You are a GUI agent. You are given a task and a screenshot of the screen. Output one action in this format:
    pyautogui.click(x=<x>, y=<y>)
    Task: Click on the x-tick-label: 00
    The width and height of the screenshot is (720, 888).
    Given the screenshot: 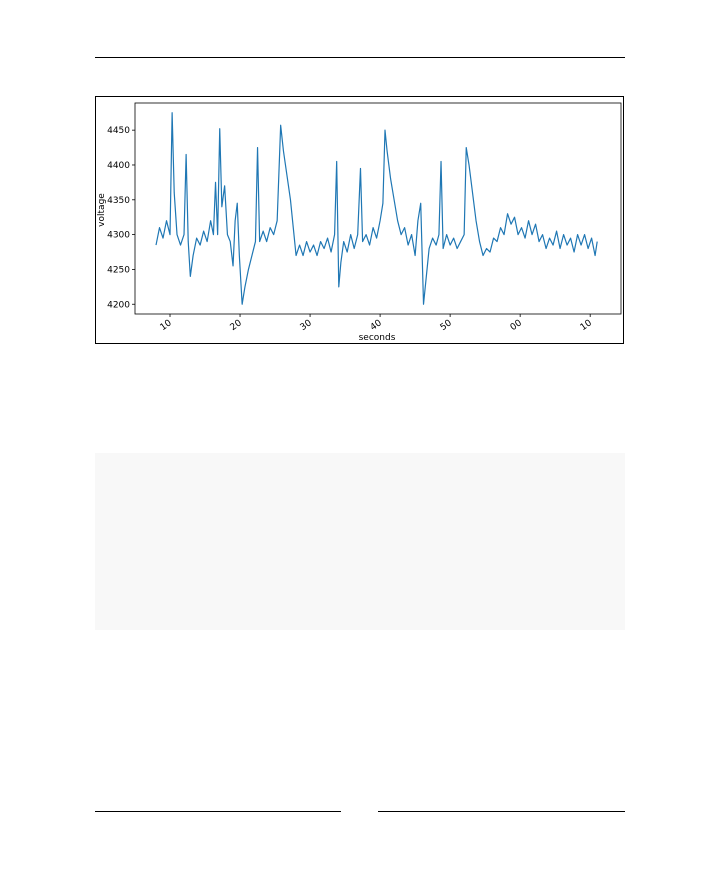 What is the action you would take?
    pyautogui.click(x=516, y=325)
    